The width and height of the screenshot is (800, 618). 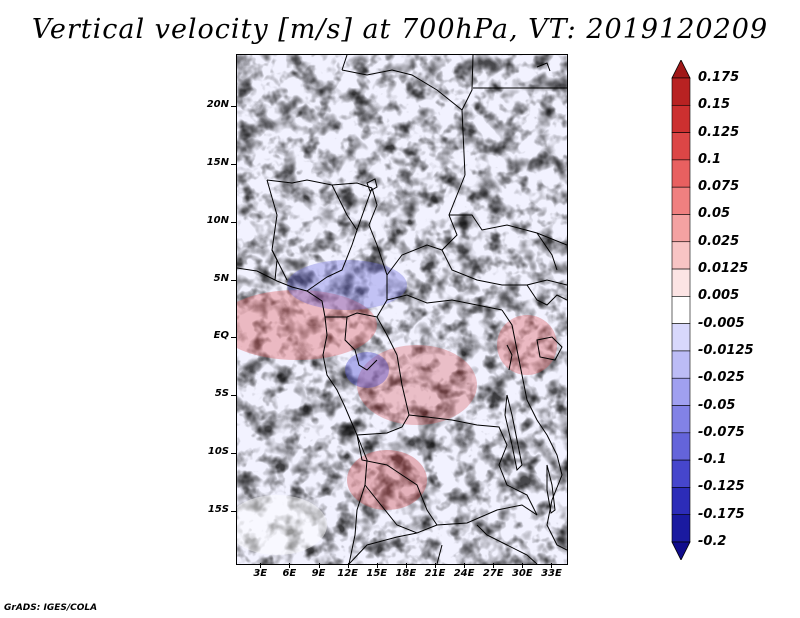 What do you see at coordinates (721, 432) in the screenshot?
I see `colorbar-label: -0.075` at bounding box center [721, 432].